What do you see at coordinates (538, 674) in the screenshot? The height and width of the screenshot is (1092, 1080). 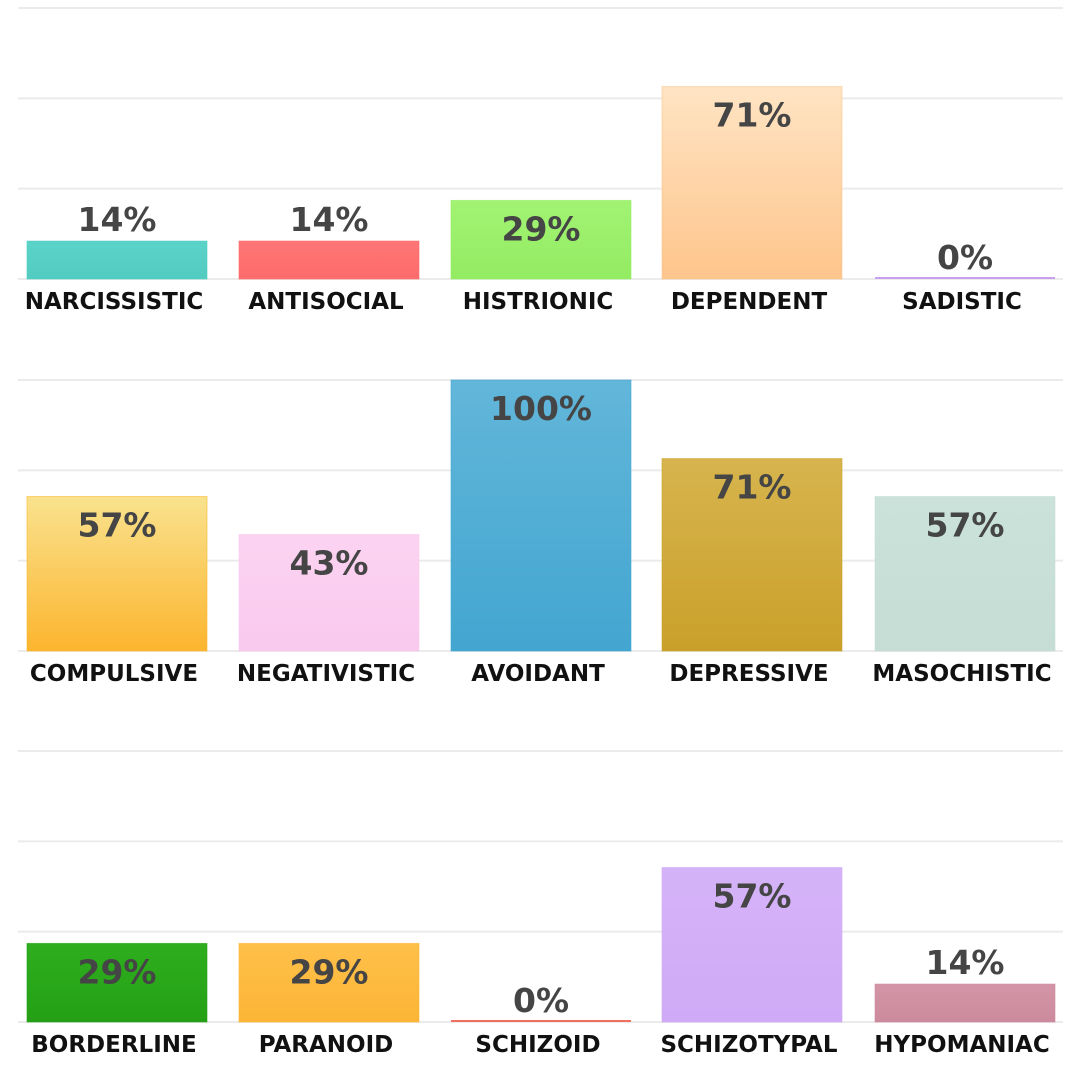 I see `category-label: AVOIDANT` at bounding box center [538, 674].